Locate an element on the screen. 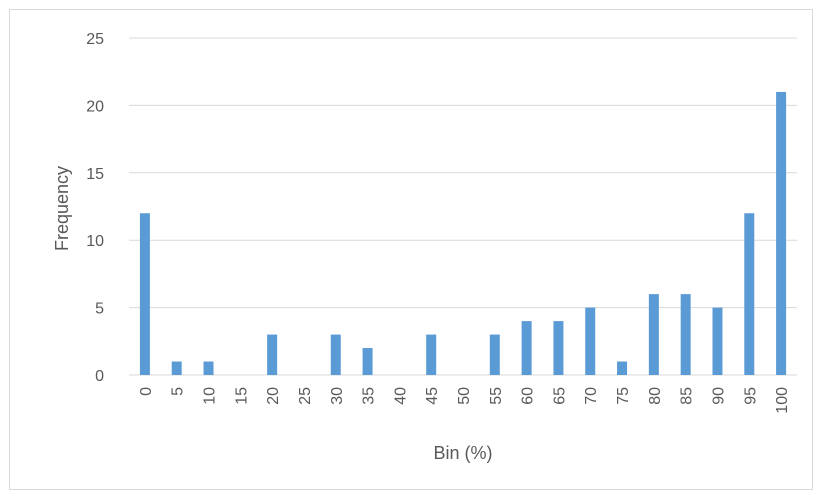 This screenshot has height=496, width=817. x-tick-label: 35 is located at coordinates (369, 396).